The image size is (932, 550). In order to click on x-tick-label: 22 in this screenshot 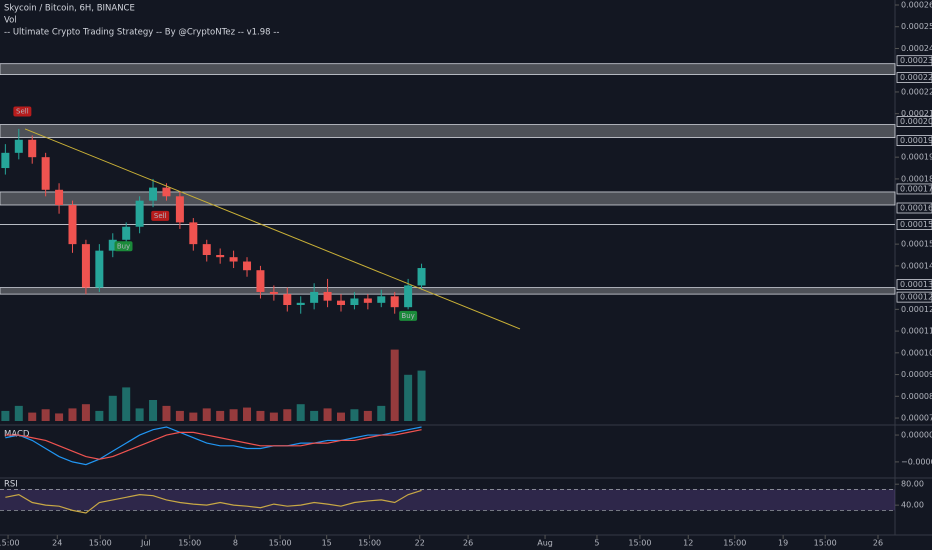, I will do `click(420, 543)`.